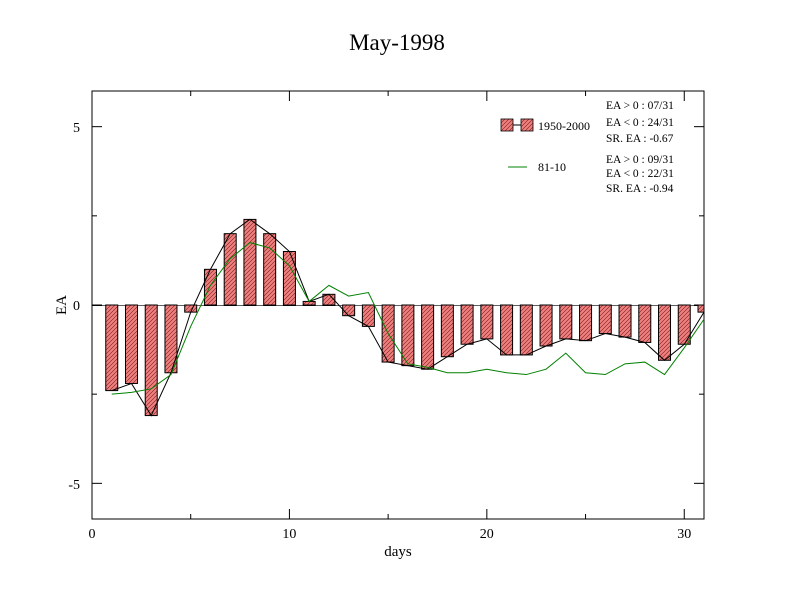  What do you see at coordinates (527, 125) in the screenshot?
I see `legend-bar-swatch-right` at bounding box center [527, 125].